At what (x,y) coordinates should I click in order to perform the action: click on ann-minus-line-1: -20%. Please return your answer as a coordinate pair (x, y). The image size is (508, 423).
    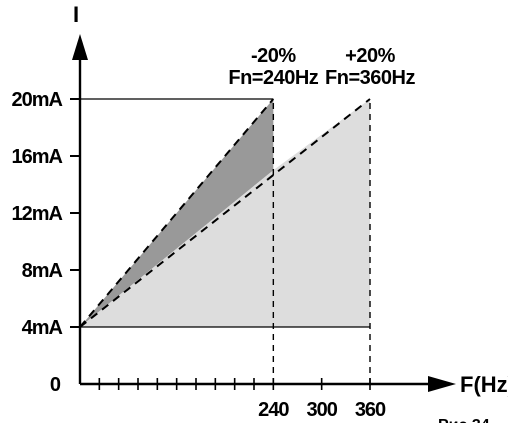
    Looking at the image, I should click on (273, 56).